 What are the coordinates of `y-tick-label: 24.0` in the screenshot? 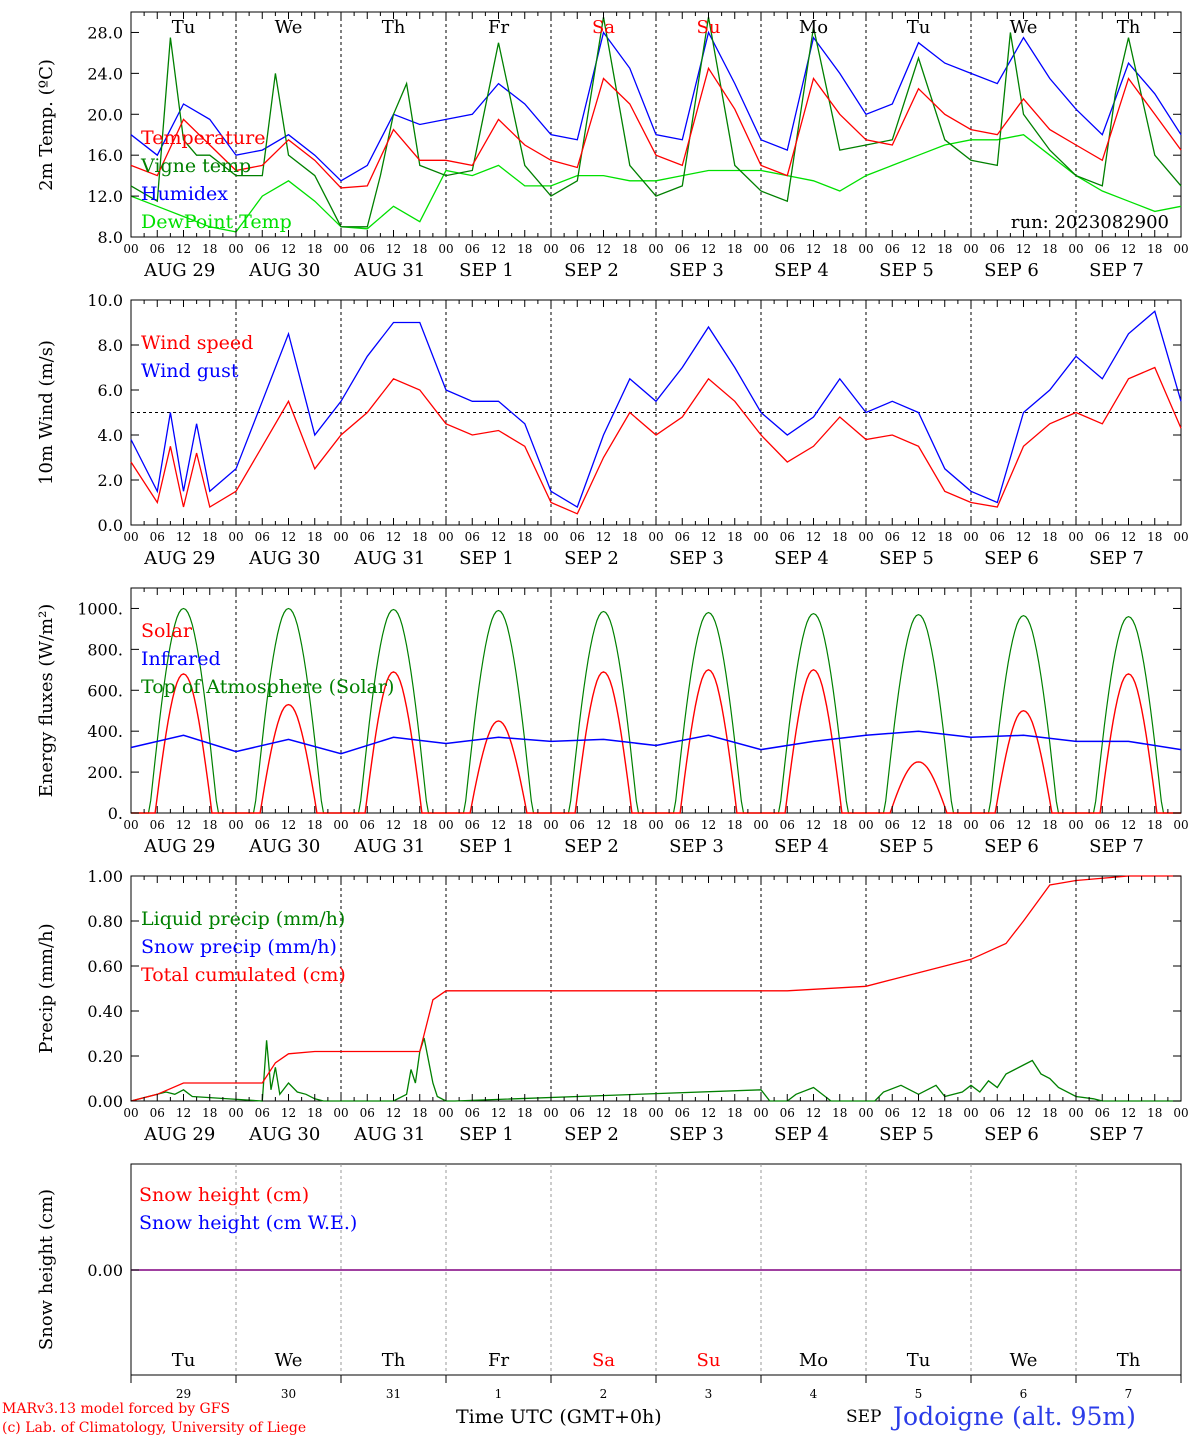 It's located at (105, 73).